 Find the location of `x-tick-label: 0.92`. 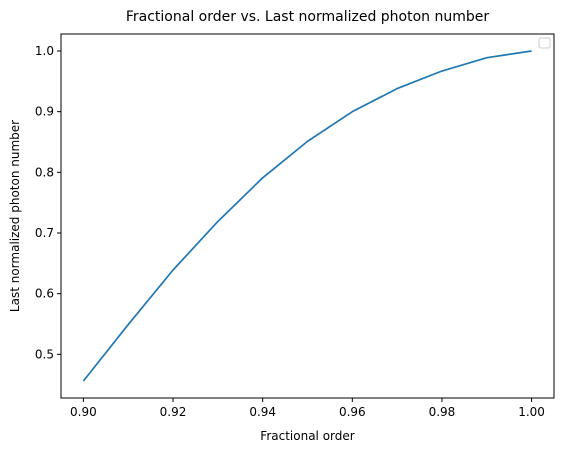

x-tick-label: 0.92 is located at coordinates (173, 412).